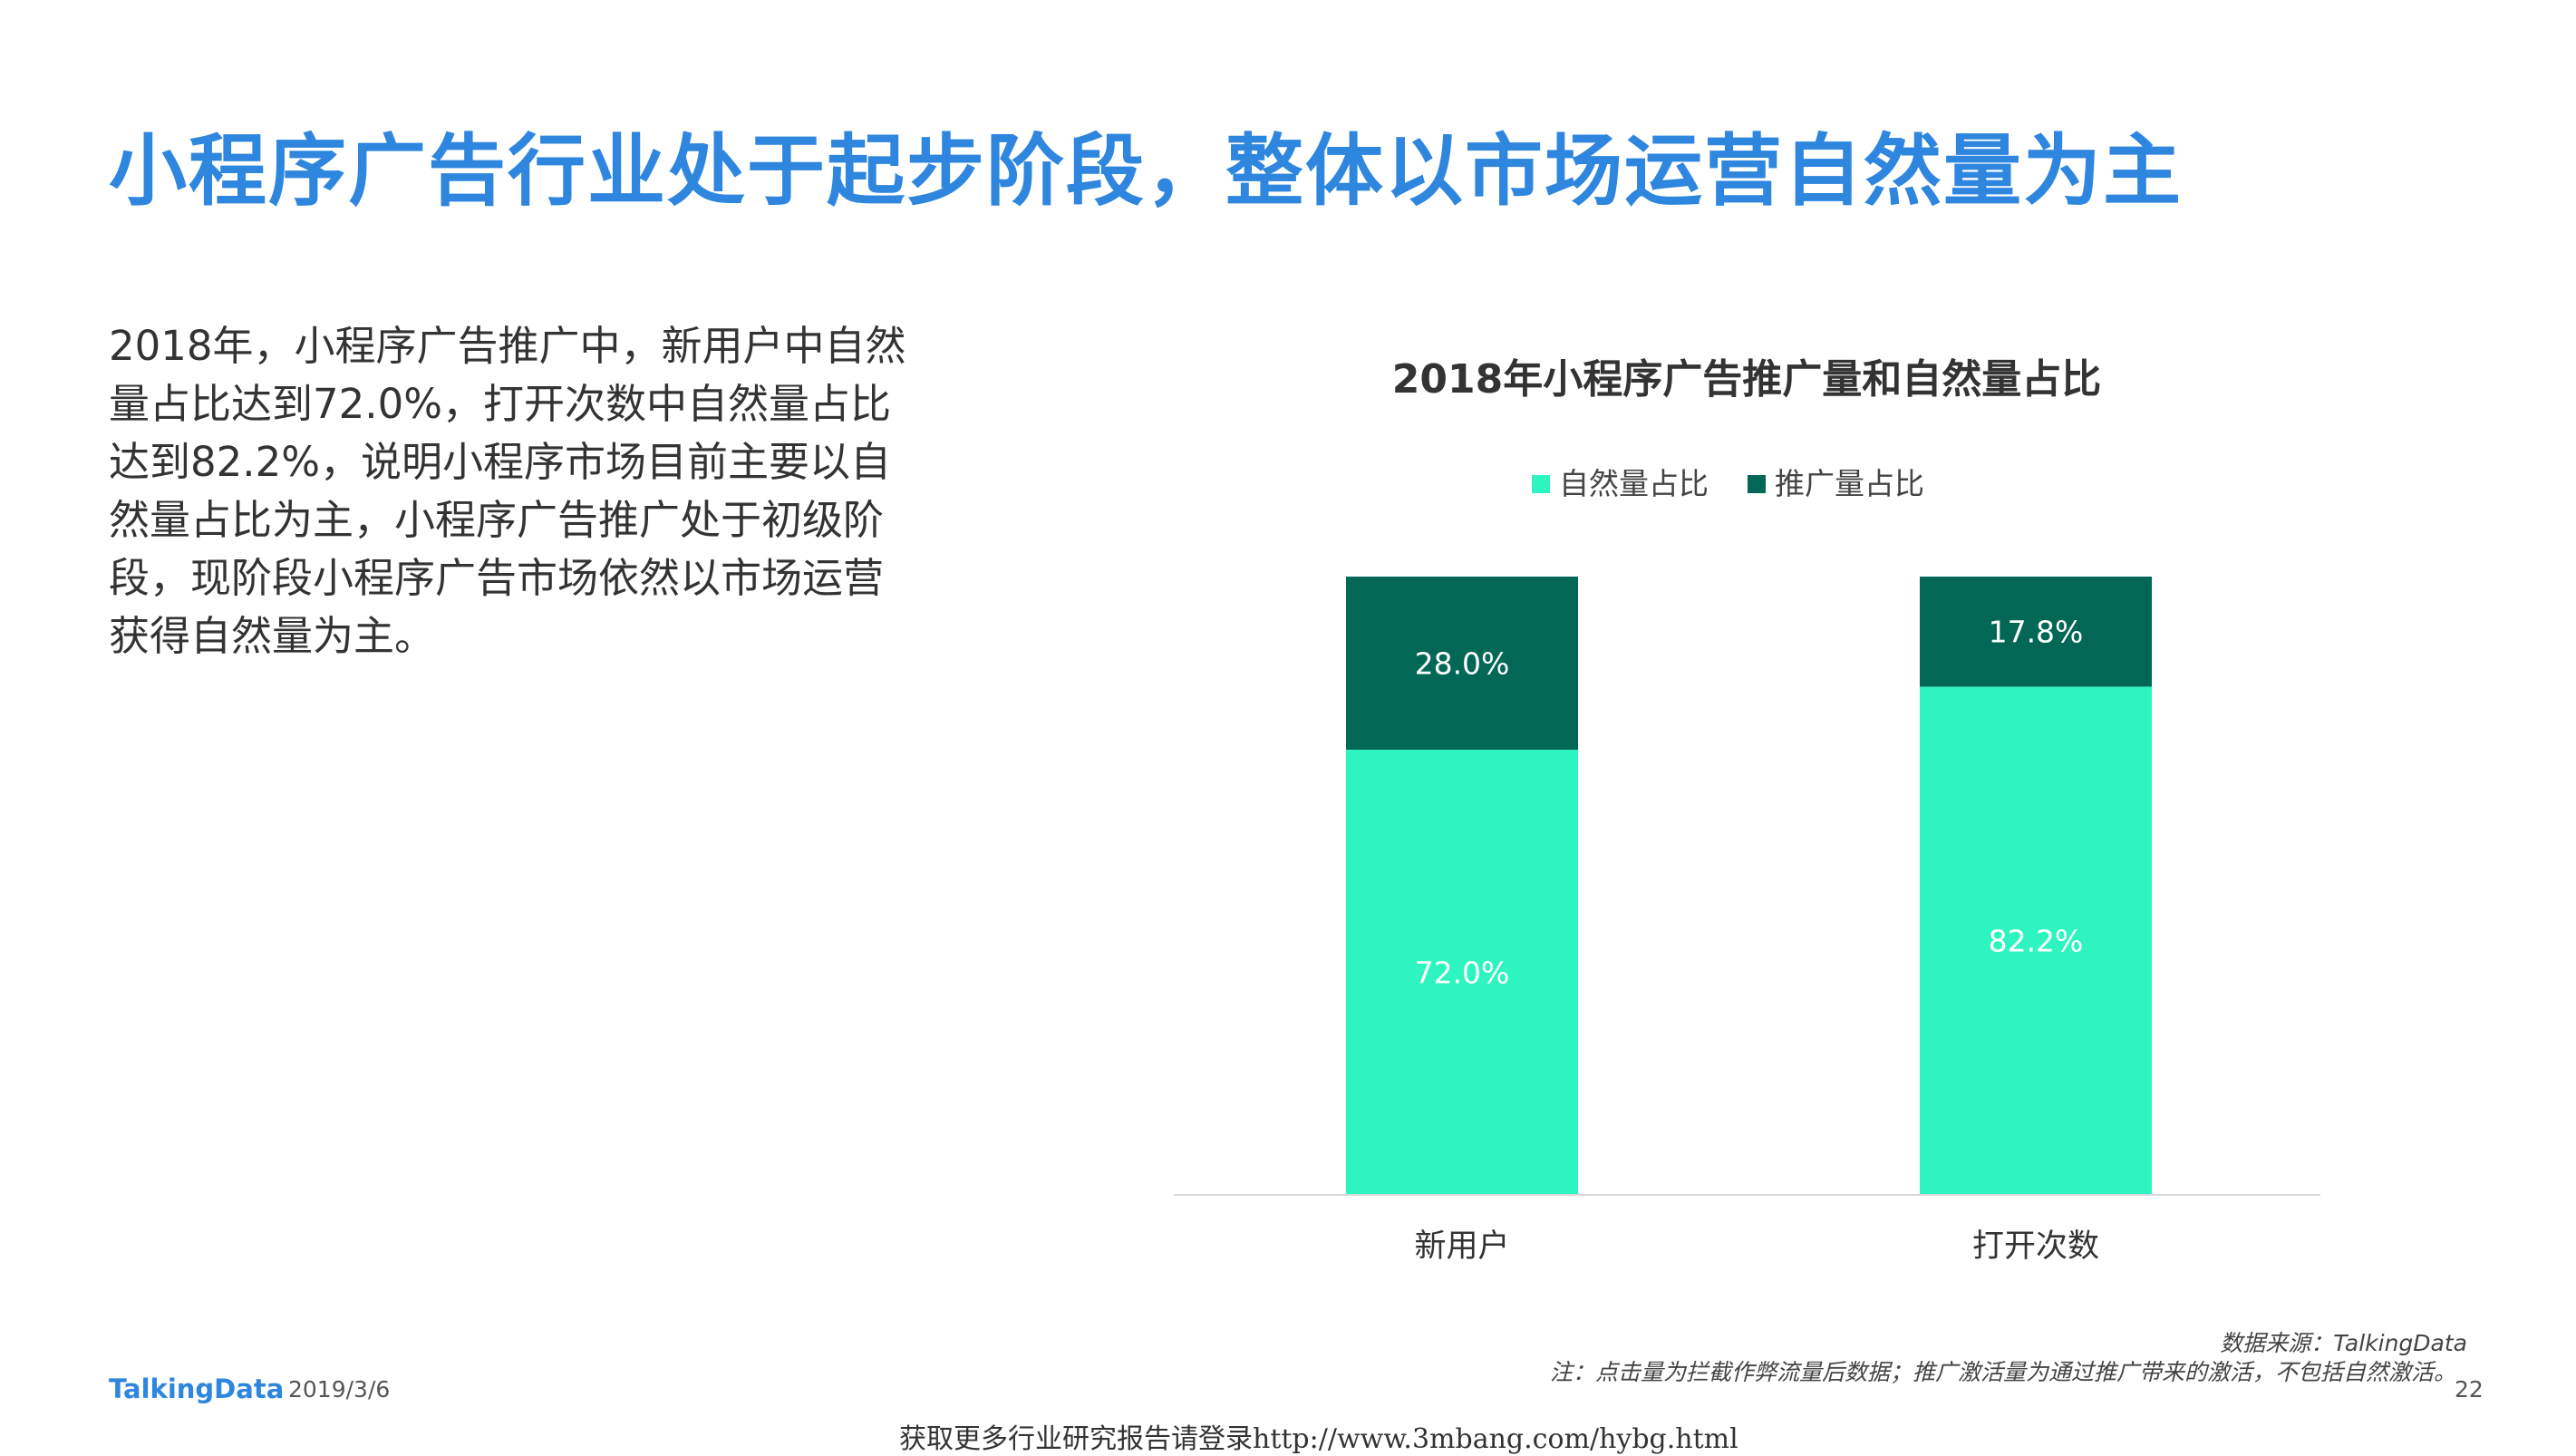 The image size is (2576, 1456). Describe the element at coordinates (500, 462) in the screenshot. I see `summary-line: 达到82.2%，说明小程序市场目前主要以自` at that location.